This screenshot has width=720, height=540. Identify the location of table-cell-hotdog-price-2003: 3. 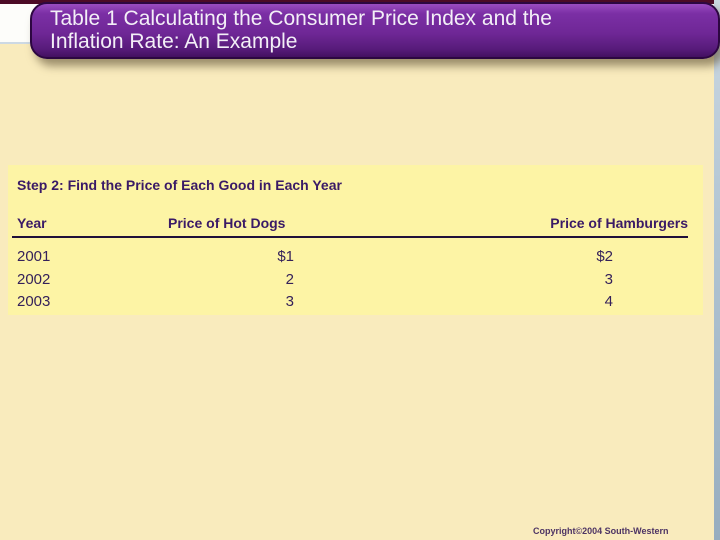
(289, 301).